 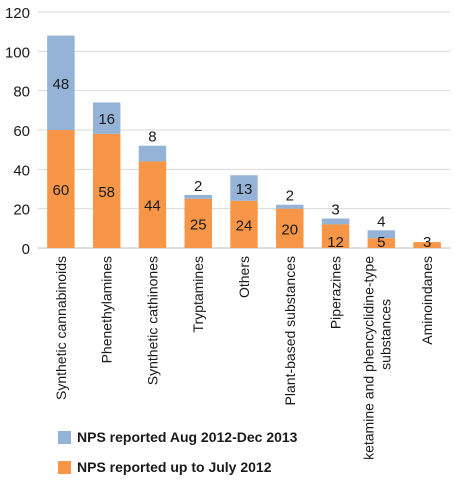 I want to click on x-tick-label: Others, so click(x=244, y=277).